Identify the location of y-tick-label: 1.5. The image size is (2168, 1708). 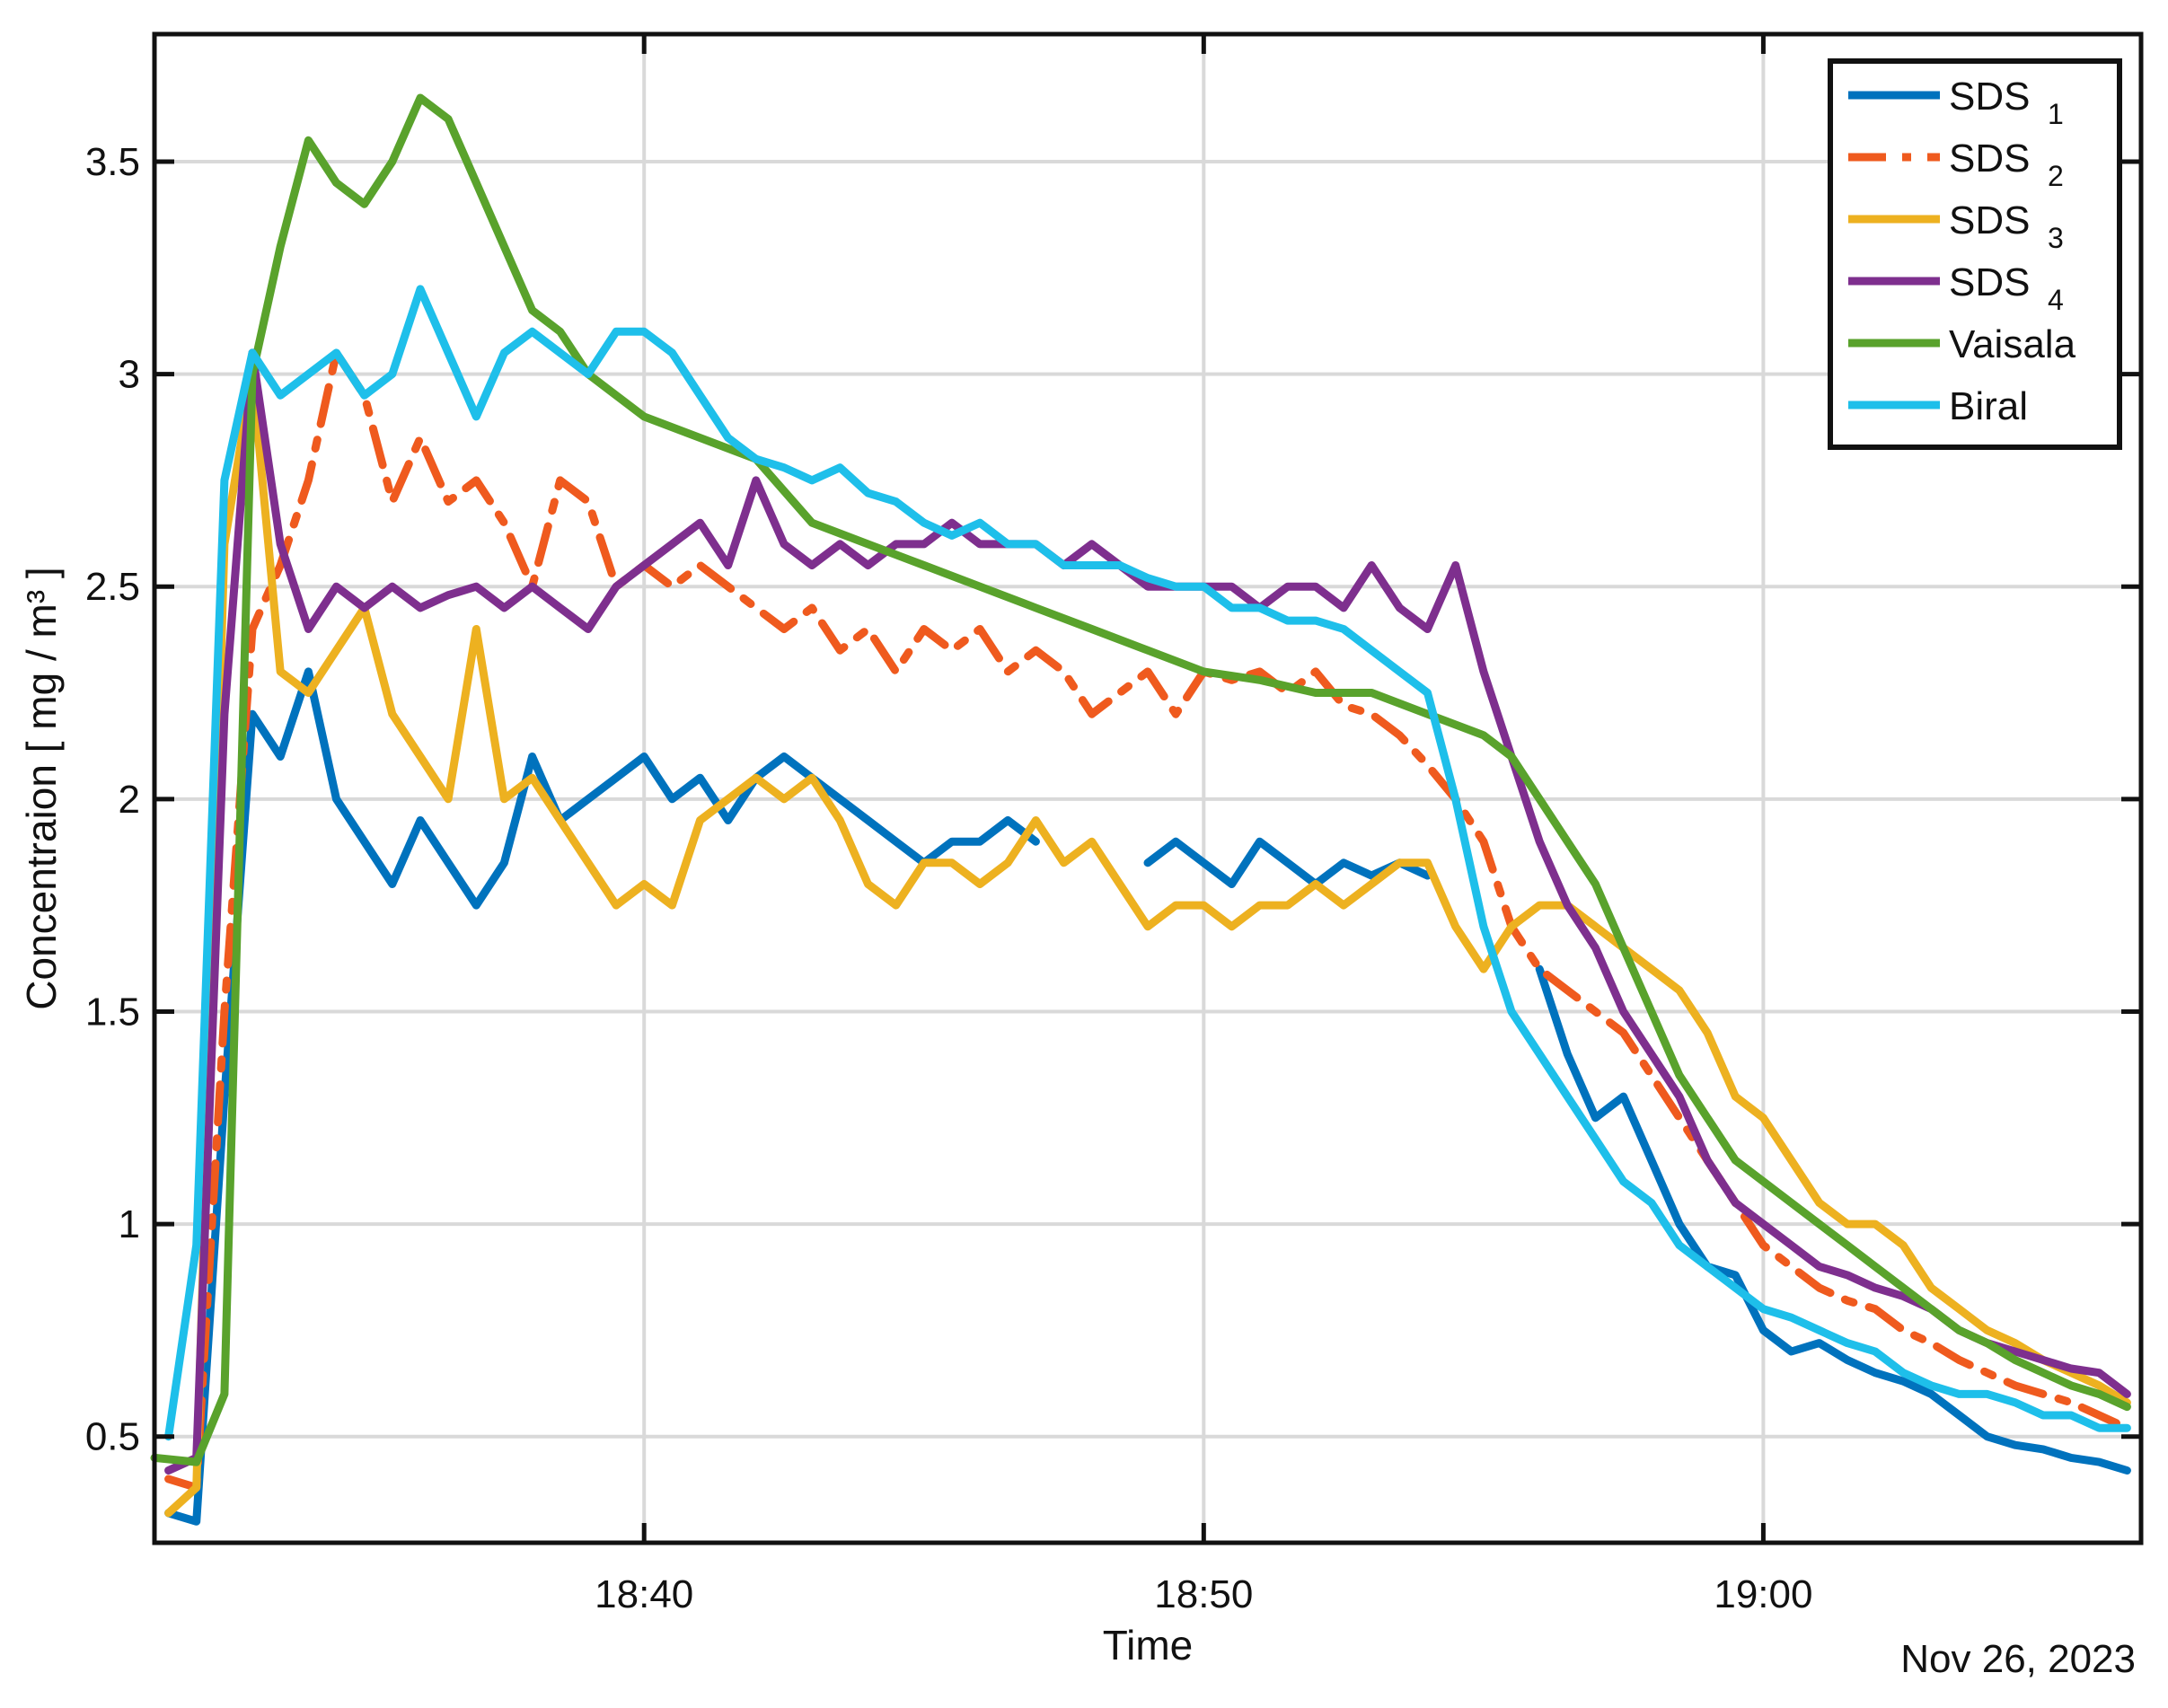
(113, 1012).